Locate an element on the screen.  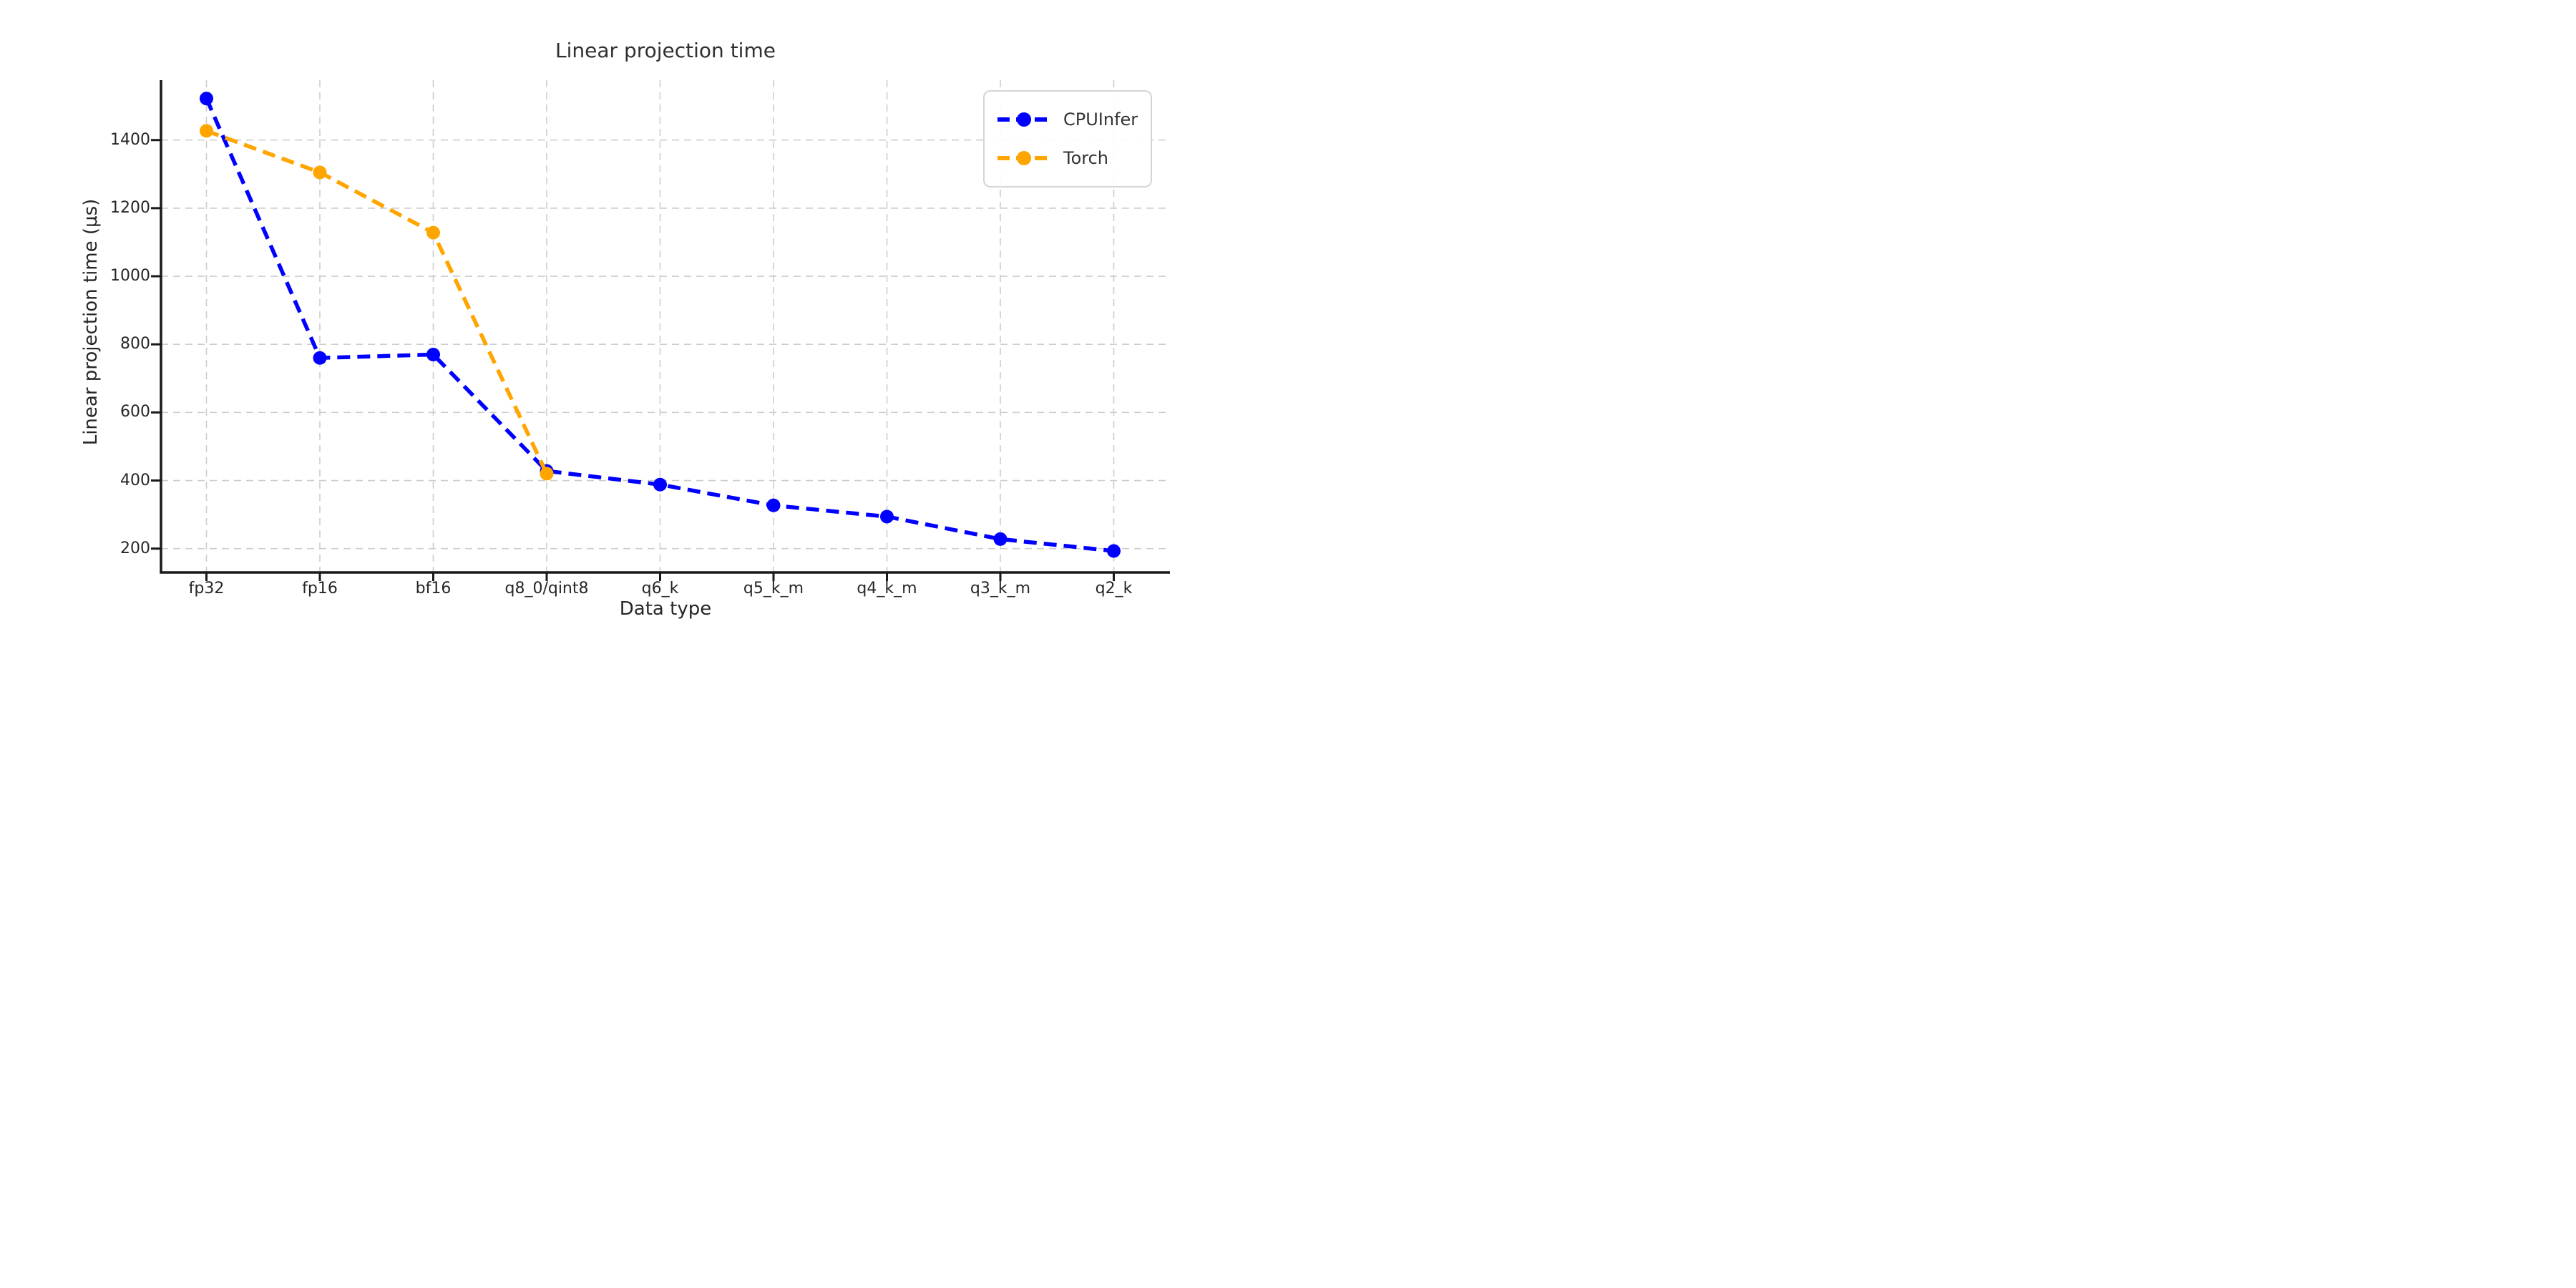
legend: CPUInfer Torch is located at coordinates (1067, 138).